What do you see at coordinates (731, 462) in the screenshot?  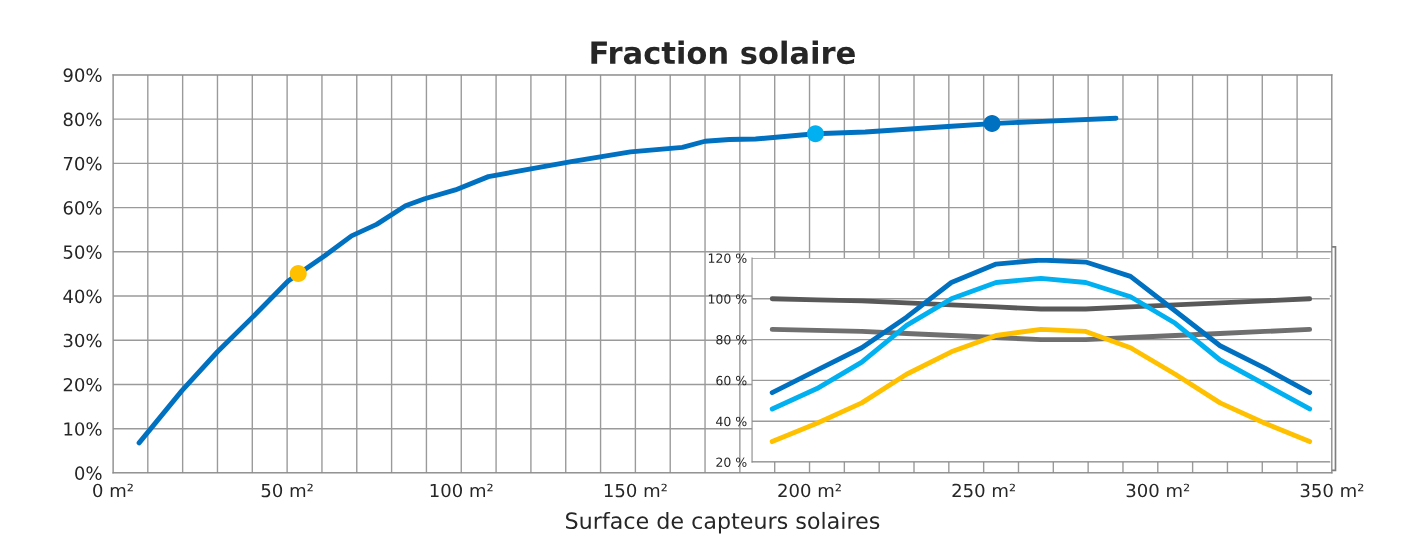 I see `y-tick-label: 20 %` at bounding box center [731, 462].